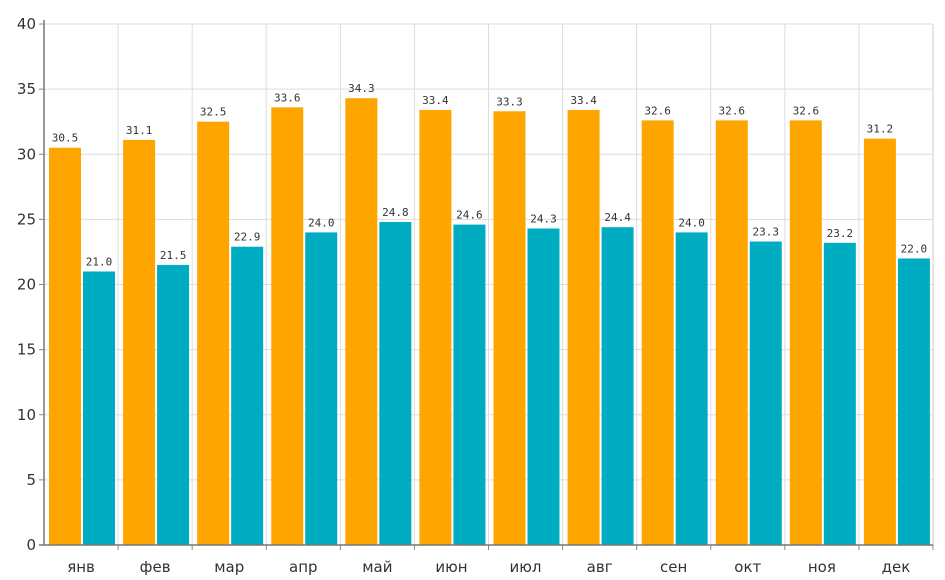  What do you see at coordinates (840, 233) in the screenshot?
I see `data-label-series-1: 23.2` at bounding box center [840, 233].